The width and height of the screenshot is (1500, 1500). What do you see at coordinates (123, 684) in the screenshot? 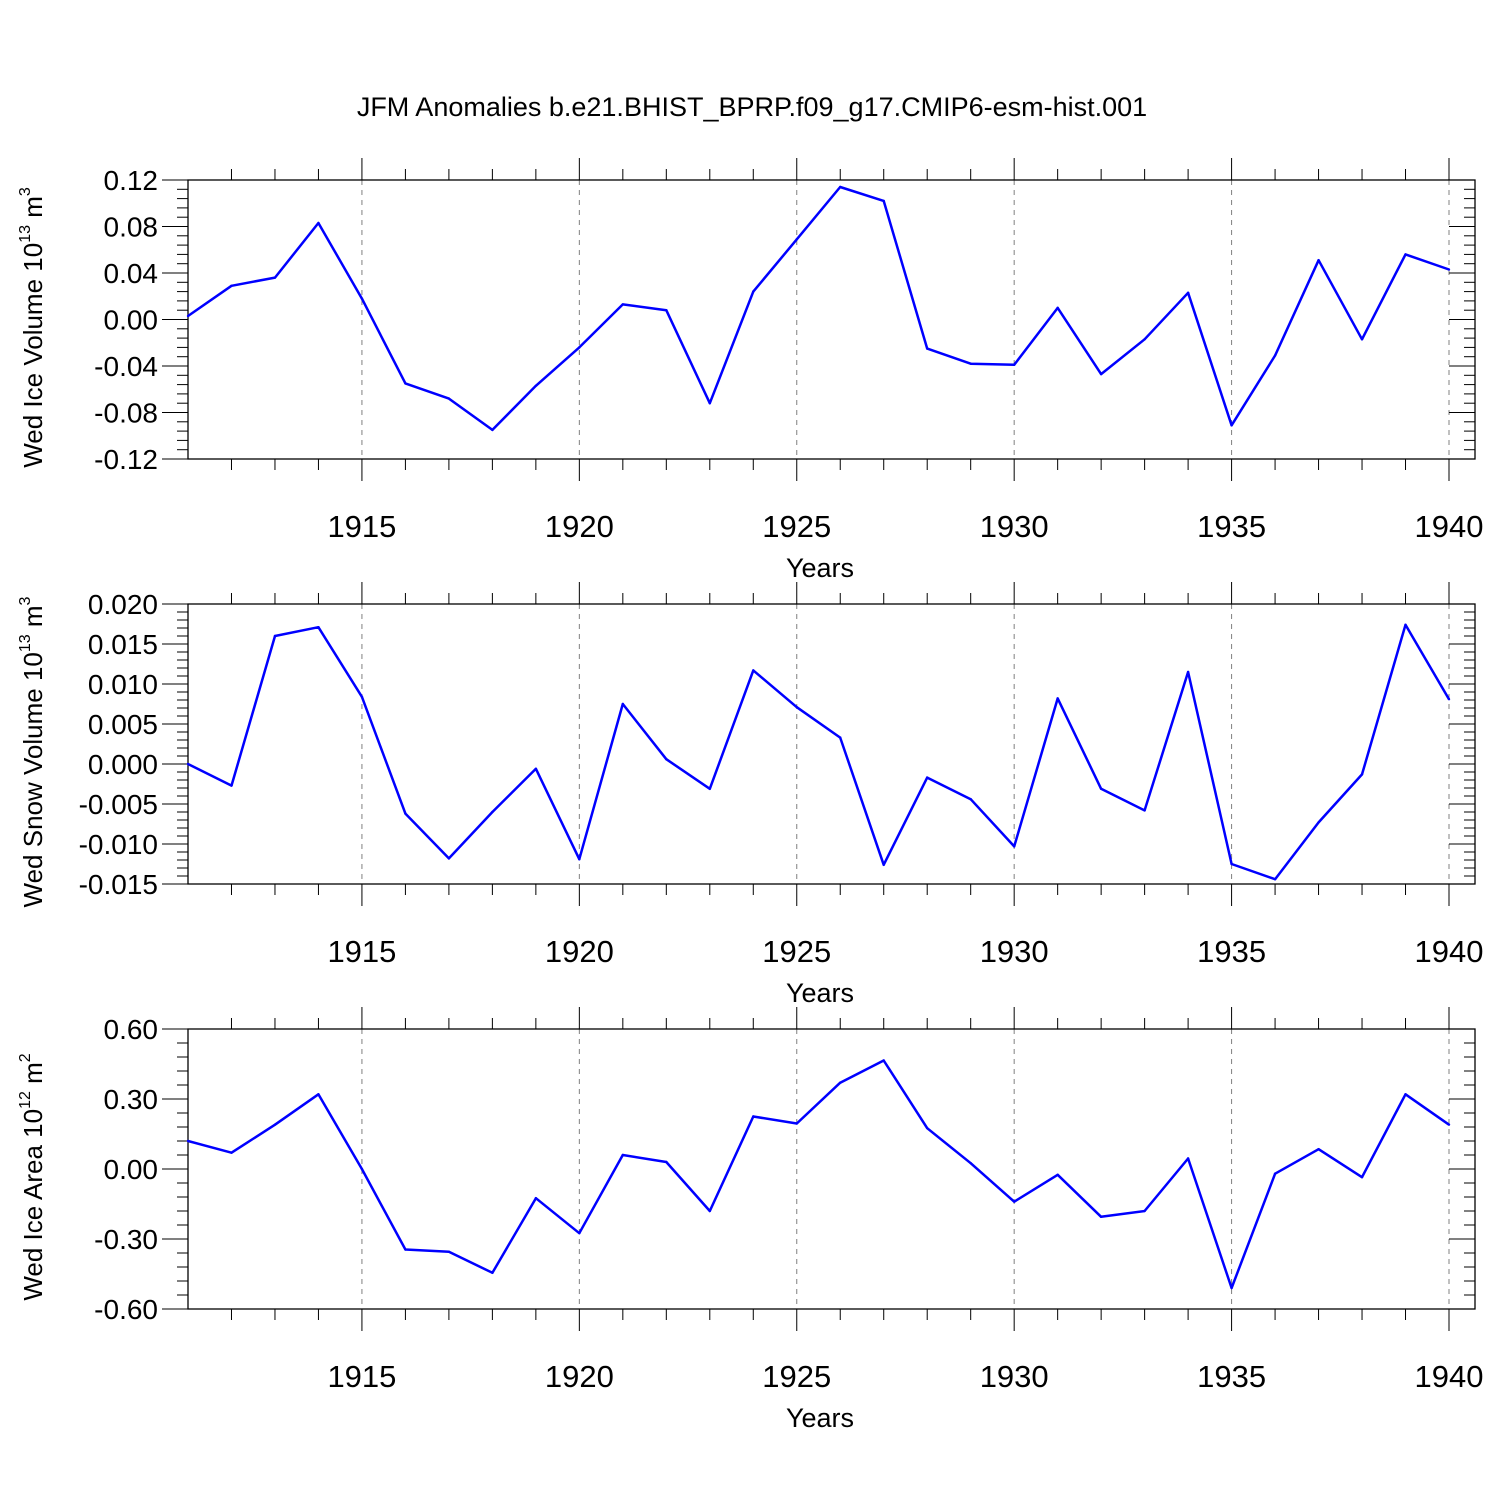
I see `y-tick-label: 0.010` at bounding box center [123, 684].